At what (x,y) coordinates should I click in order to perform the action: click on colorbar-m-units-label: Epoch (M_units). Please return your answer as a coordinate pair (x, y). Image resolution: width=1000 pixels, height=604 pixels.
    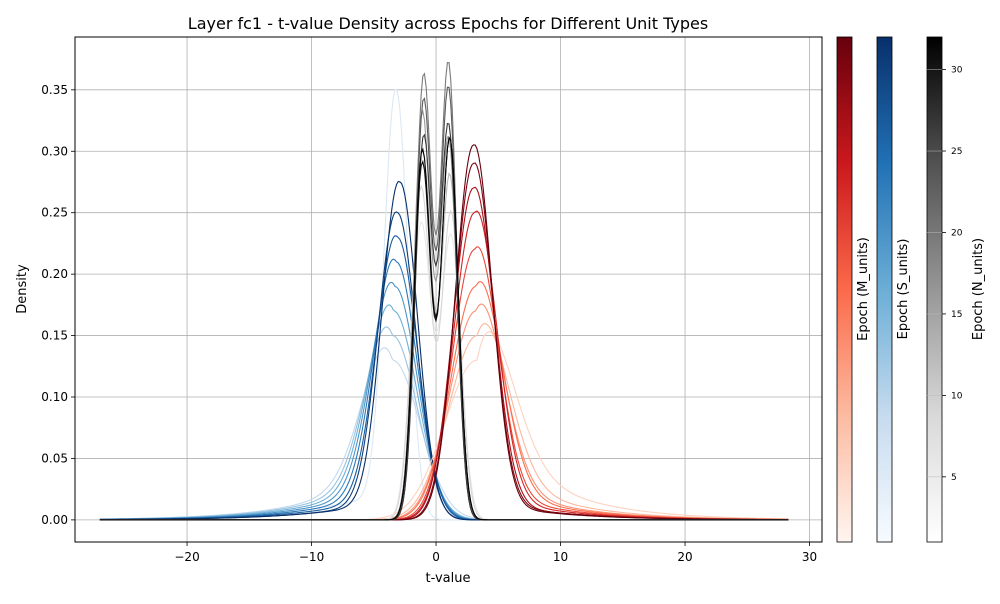
    Looking at the image, I should click on (863, 289).